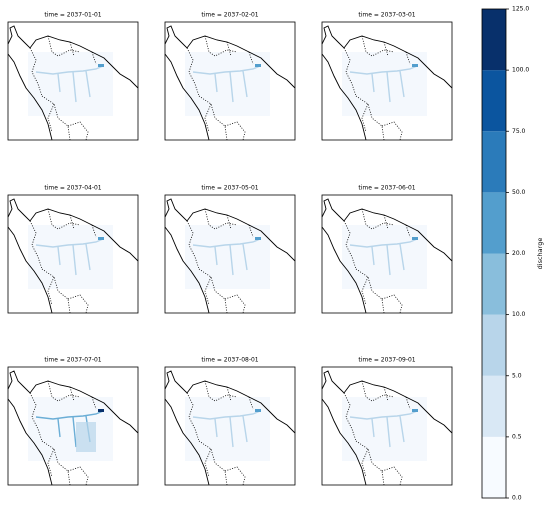 This screenshot has height=509, width=550. Describe the element at coordinates (229, 15) in the screenshot. I see `panel-title: time = 2037-02-01` at that location.